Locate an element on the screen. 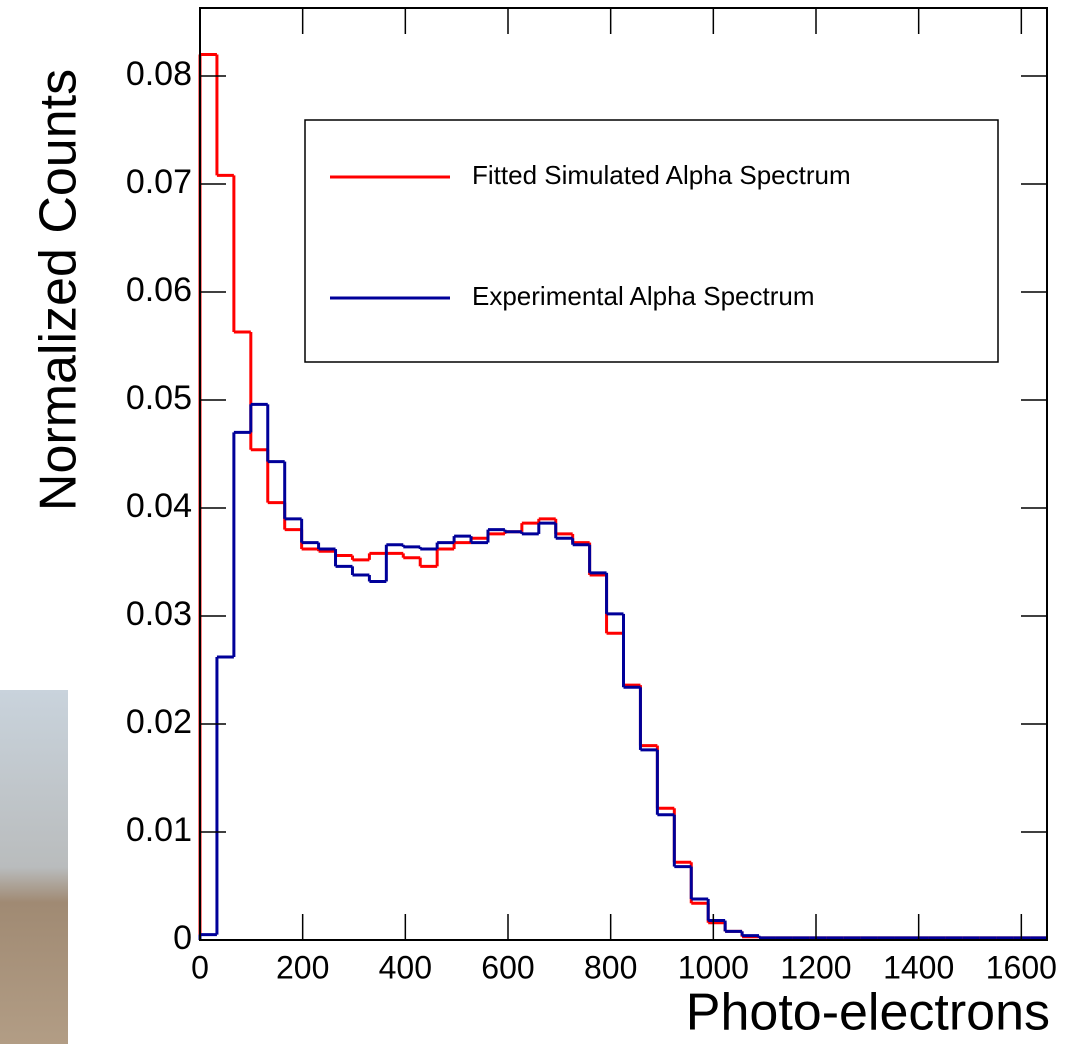 This screenshot has height=1044, width=1066. x-tick-label: 400 is located at coordinates (405, 967).